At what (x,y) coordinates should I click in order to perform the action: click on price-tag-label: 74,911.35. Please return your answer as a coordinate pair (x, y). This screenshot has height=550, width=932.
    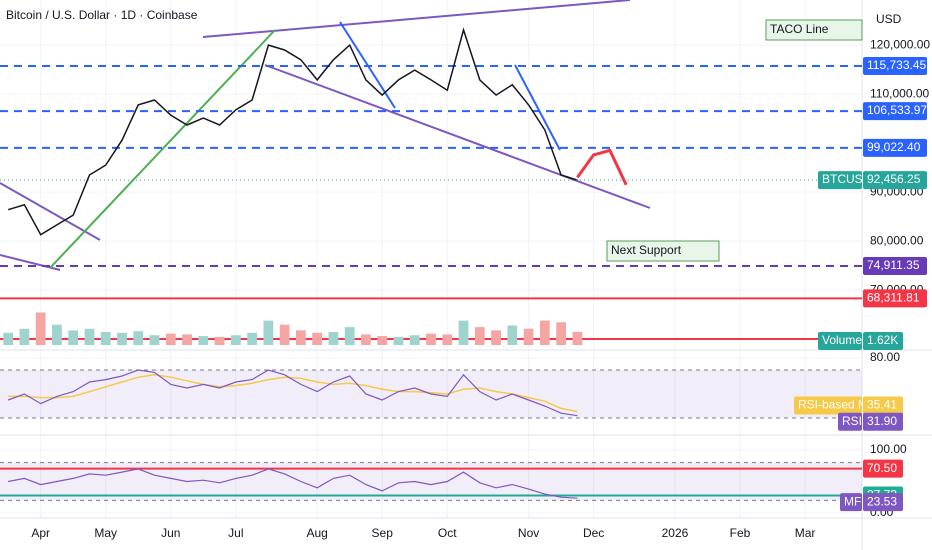
    Looking at the image, I should click on (893, 265).